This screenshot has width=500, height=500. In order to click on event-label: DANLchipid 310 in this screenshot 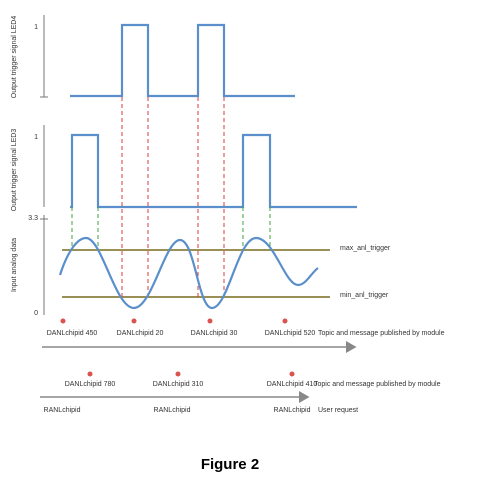, I will do `click(178, 384)`.